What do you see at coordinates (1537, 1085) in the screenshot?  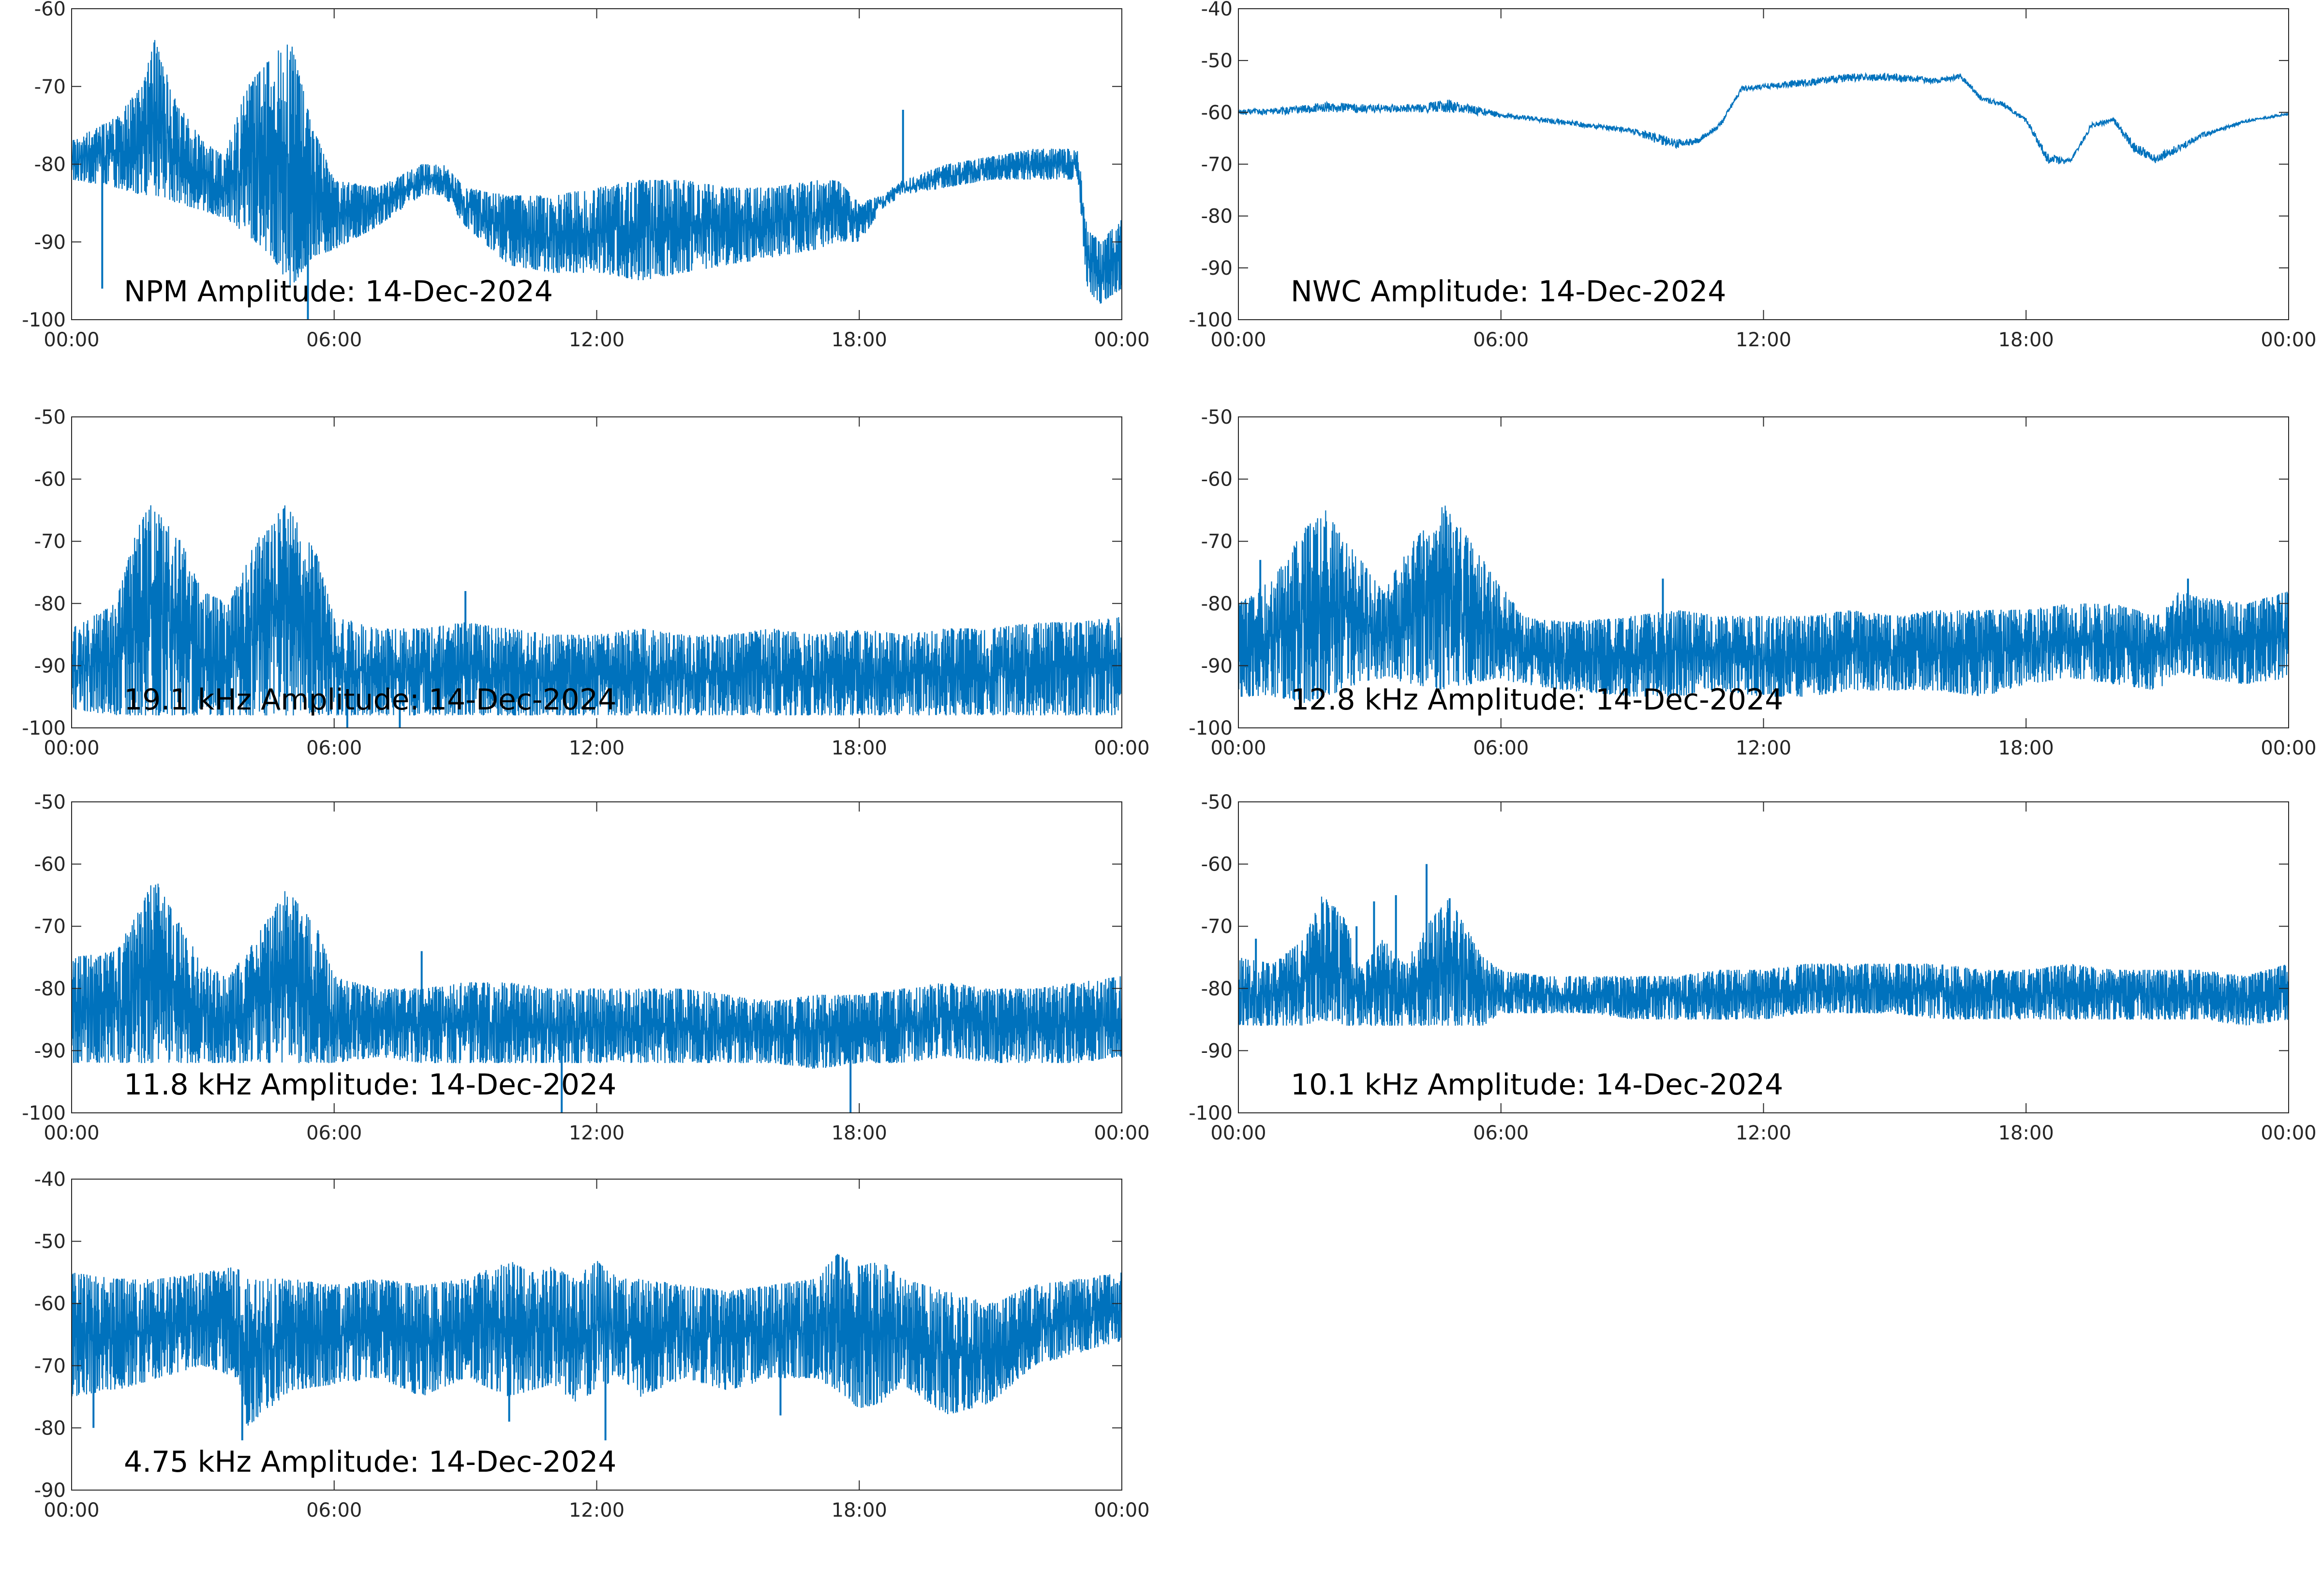 I see `panel-title: 10.1 kHz Amplitude: 14-Dec-2024` at bounding box center [1537, 1085].